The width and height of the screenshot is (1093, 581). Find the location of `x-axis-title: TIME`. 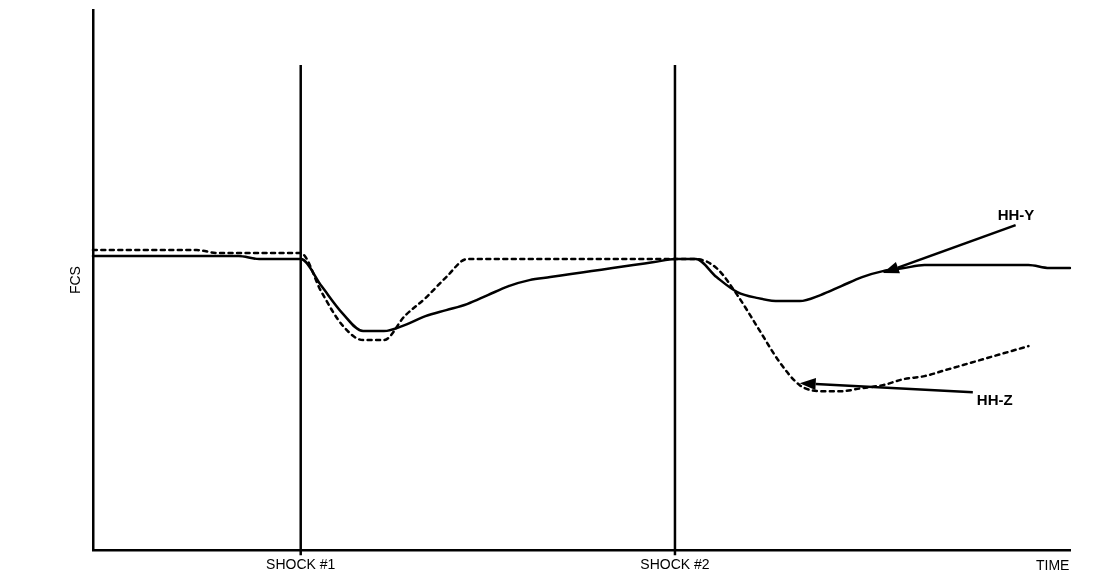

x-axis-title: TIME is located at coordinates (1053, 565).